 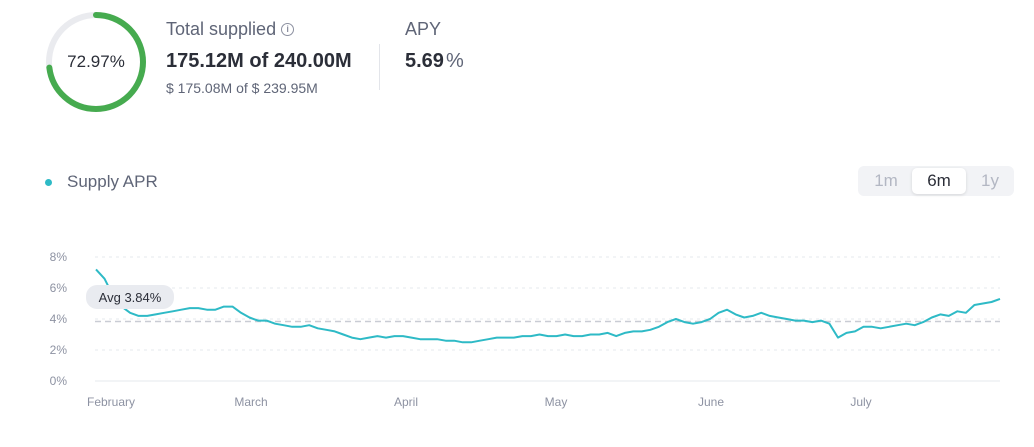 I want to click on utilization-percent: 72.97%, so click(x=96, y=61).